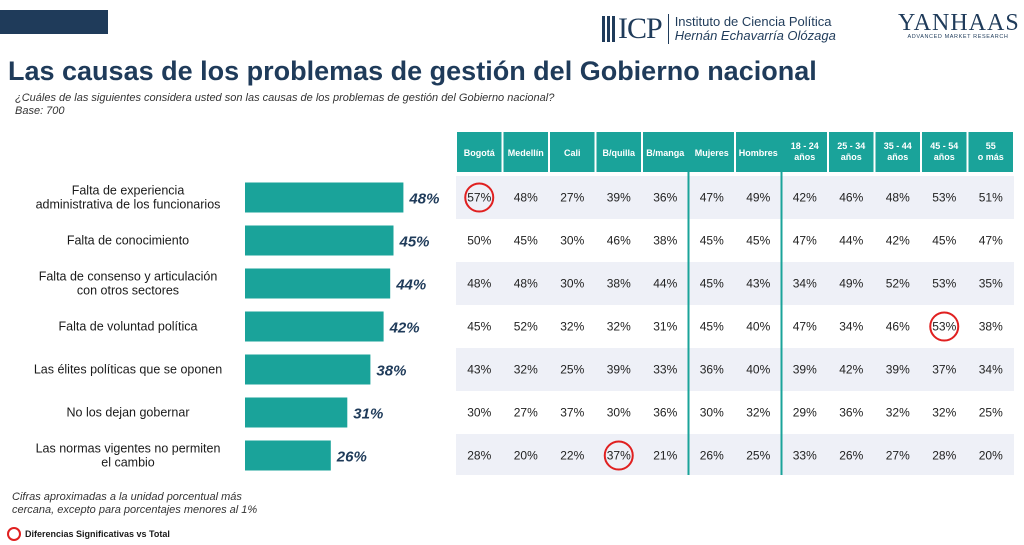 Image resolution: width=1024 pixels, height=545 pixels. What do you see at coordinates (944, 284) in the screenshot?
I see `table-cell-value: 53%` at bounding box center [944, 284].